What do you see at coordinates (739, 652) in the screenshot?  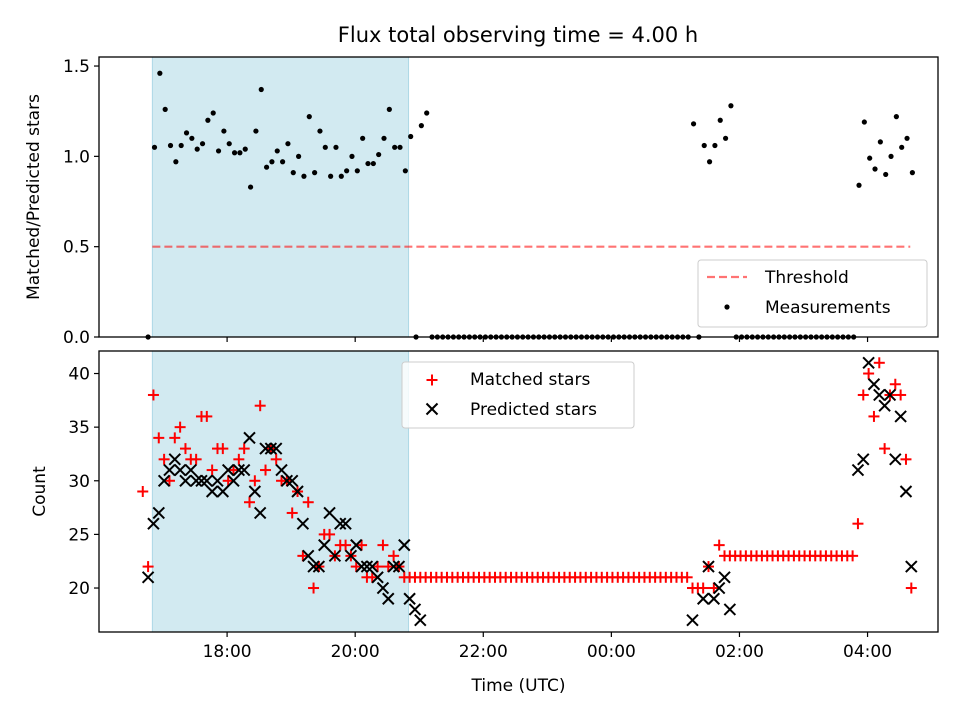 I see `count-x-tick-label: 02:00` at bounding box center [739, 652].